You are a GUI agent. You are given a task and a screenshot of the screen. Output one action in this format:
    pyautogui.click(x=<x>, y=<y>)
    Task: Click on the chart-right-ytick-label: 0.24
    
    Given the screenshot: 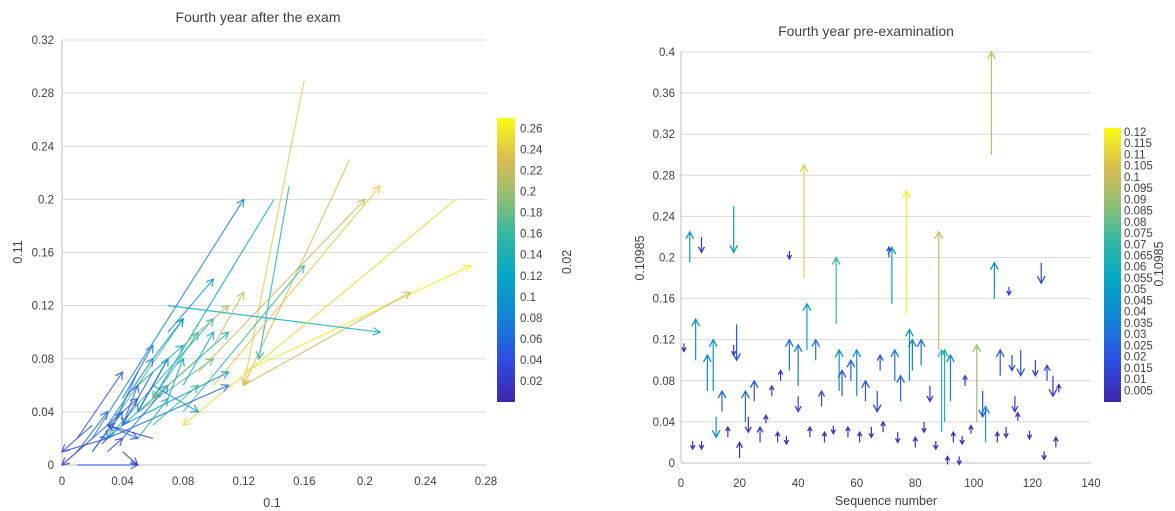 What is the action you would take?
    pyautogui.click(x=664, y=217)
    